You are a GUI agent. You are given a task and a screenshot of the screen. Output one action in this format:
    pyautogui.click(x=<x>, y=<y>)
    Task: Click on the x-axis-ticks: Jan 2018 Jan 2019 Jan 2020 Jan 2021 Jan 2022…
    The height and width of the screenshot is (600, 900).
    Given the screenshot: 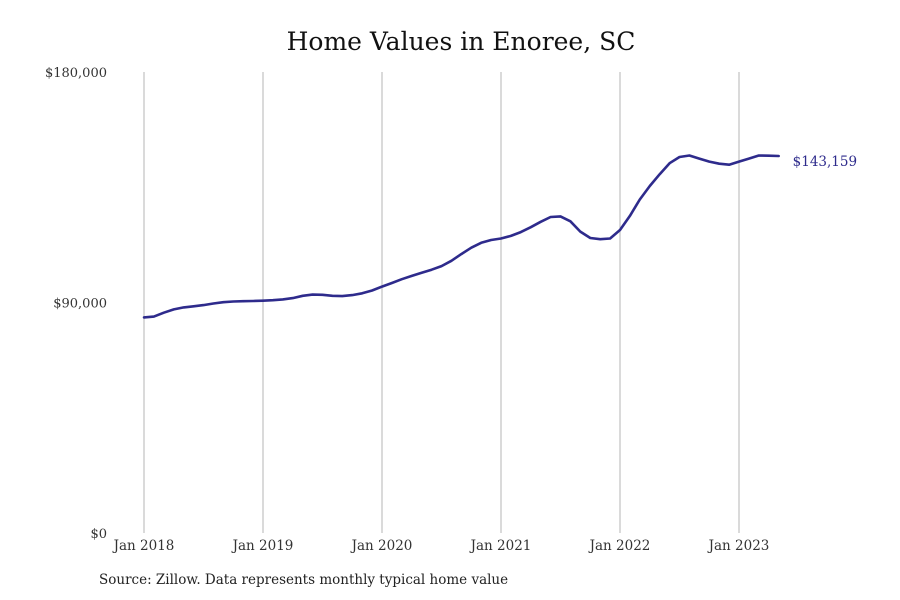 What is the action you would take?
    pyautogui.click(x=441, y=546)
    